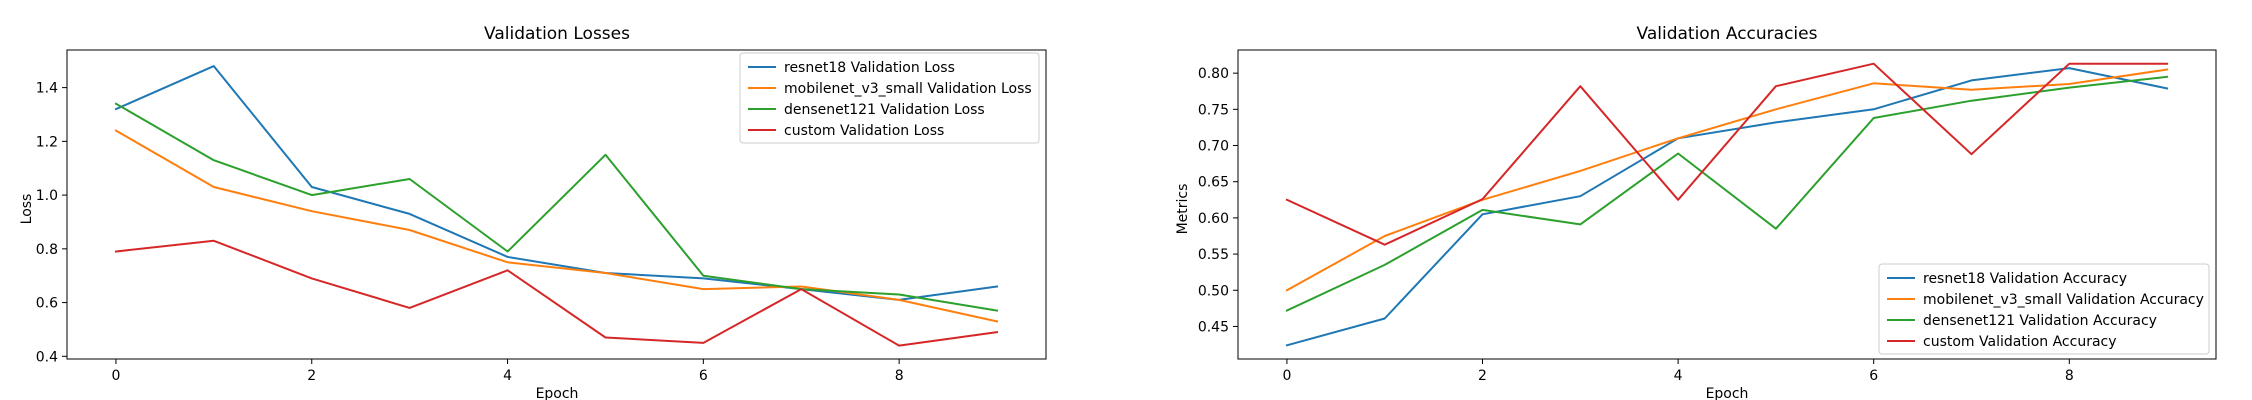 This screenshot has height=400, width=2252. I want to click on y-tick-label: 0.75, so click(1213, 110).